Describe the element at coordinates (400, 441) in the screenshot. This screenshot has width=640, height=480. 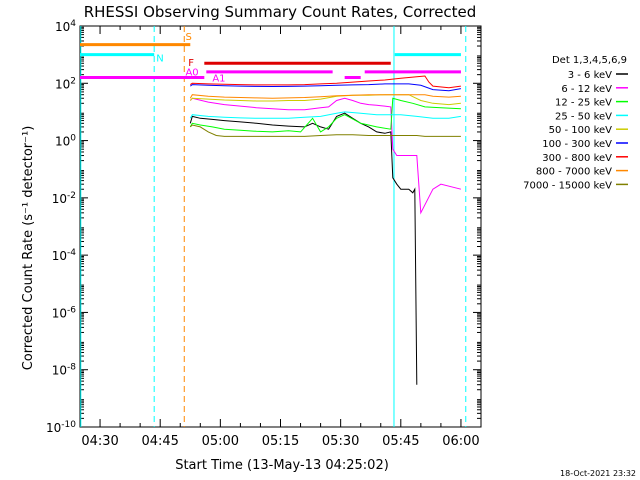
I see `x-tick-label: 05:45` at that location.